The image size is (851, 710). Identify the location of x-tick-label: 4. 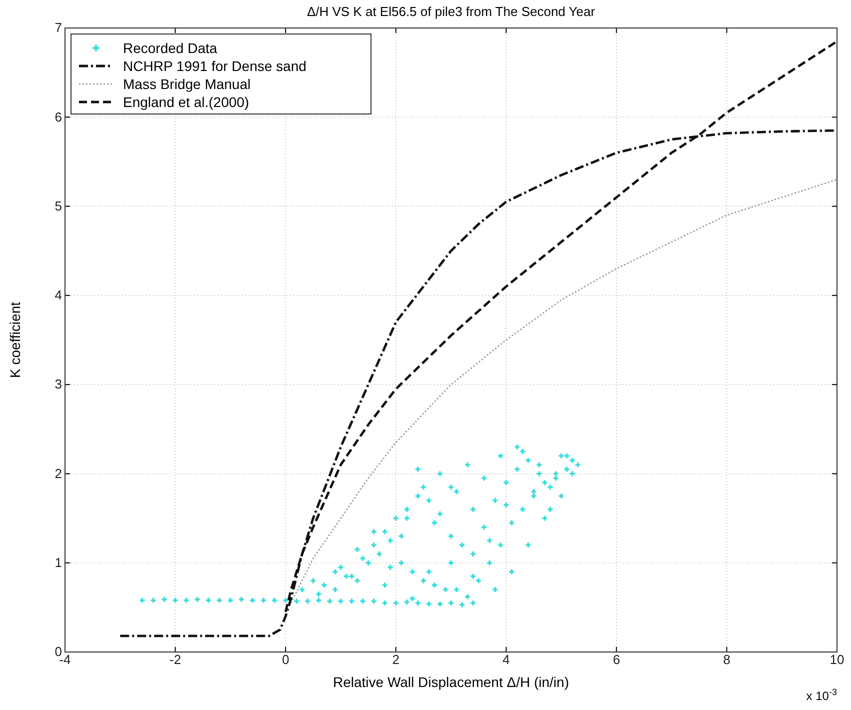
(506, 660).